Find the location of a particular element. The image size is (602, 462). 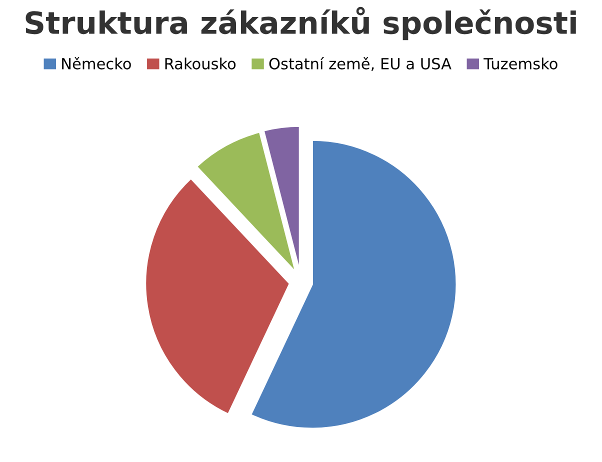

legend-label: Ostatní země, EU a USA is located at coordinates (360, 64).